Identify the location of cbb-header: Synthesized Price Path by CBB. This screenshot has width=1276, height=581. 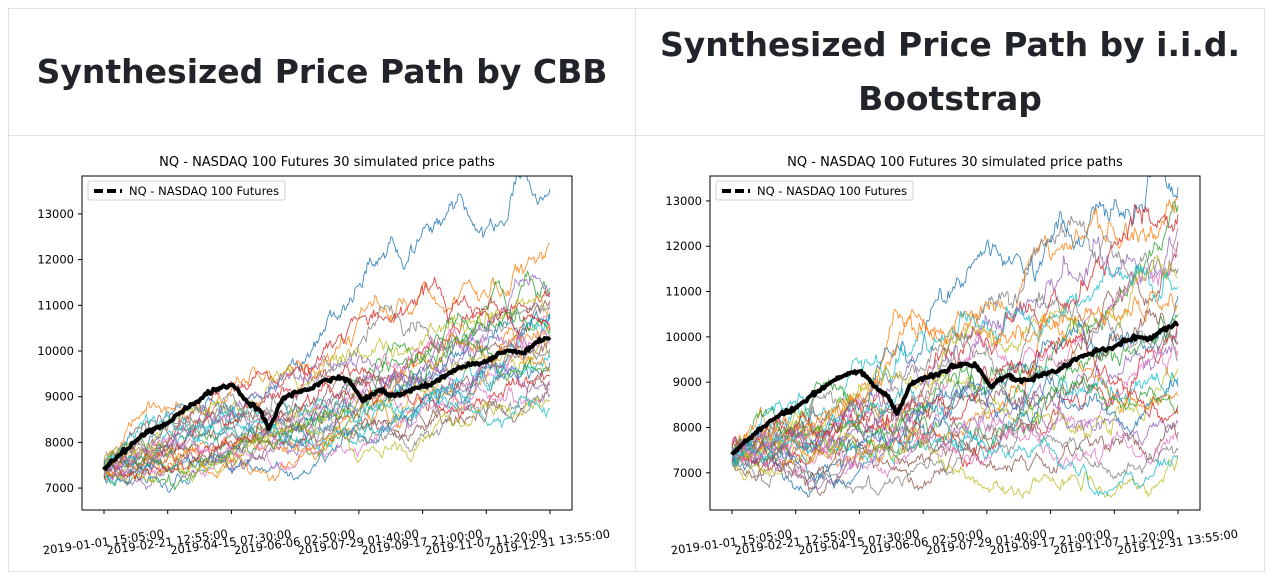
(322, 71).